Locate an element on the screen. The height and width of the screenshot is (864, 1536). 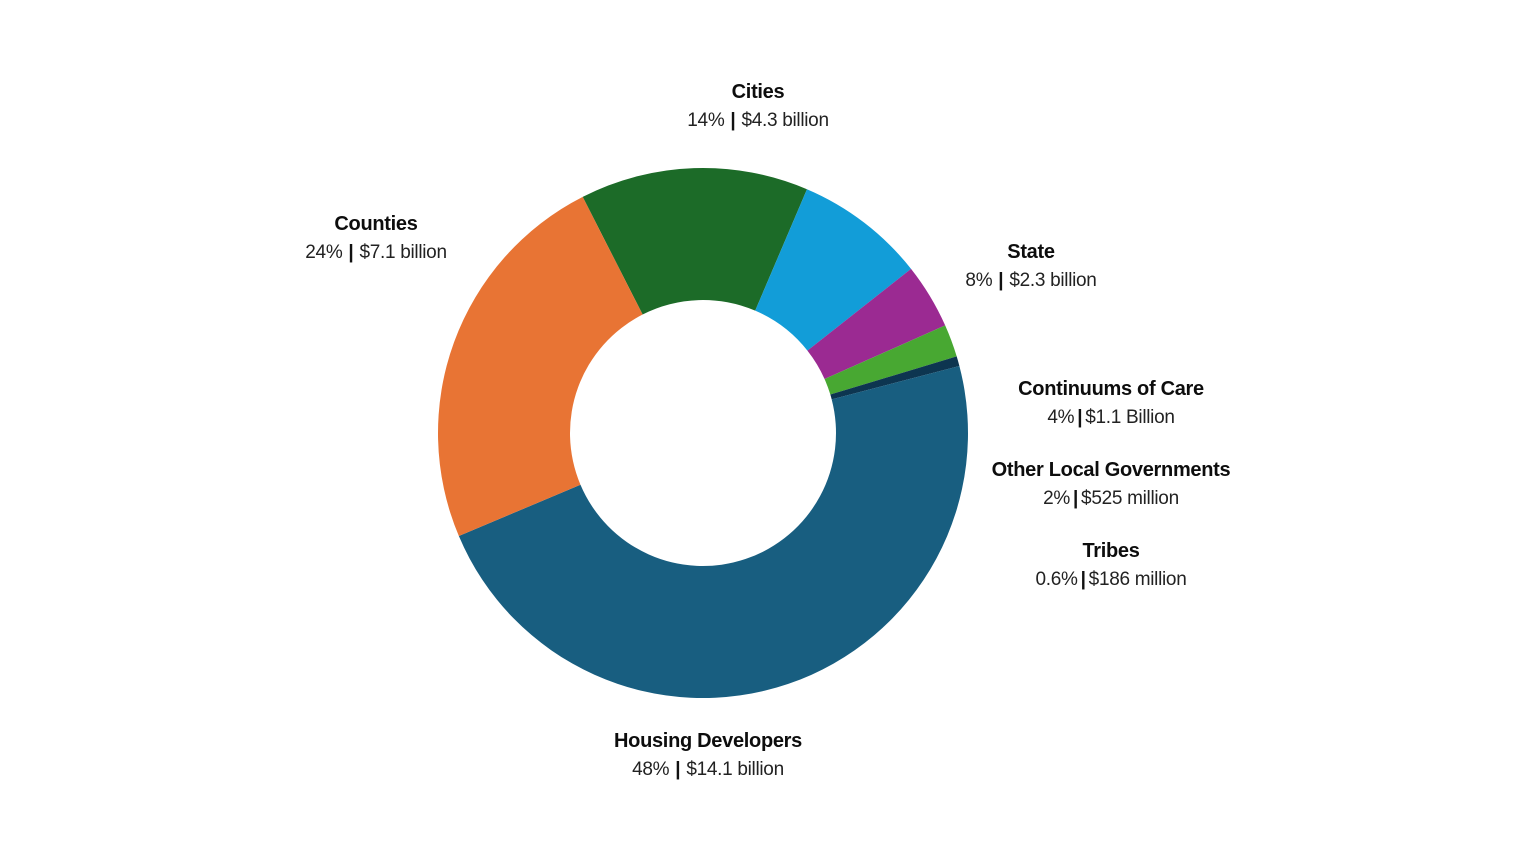
label-cities: Cities 14% | $4.3 billion is located at coordinates (758, 107).